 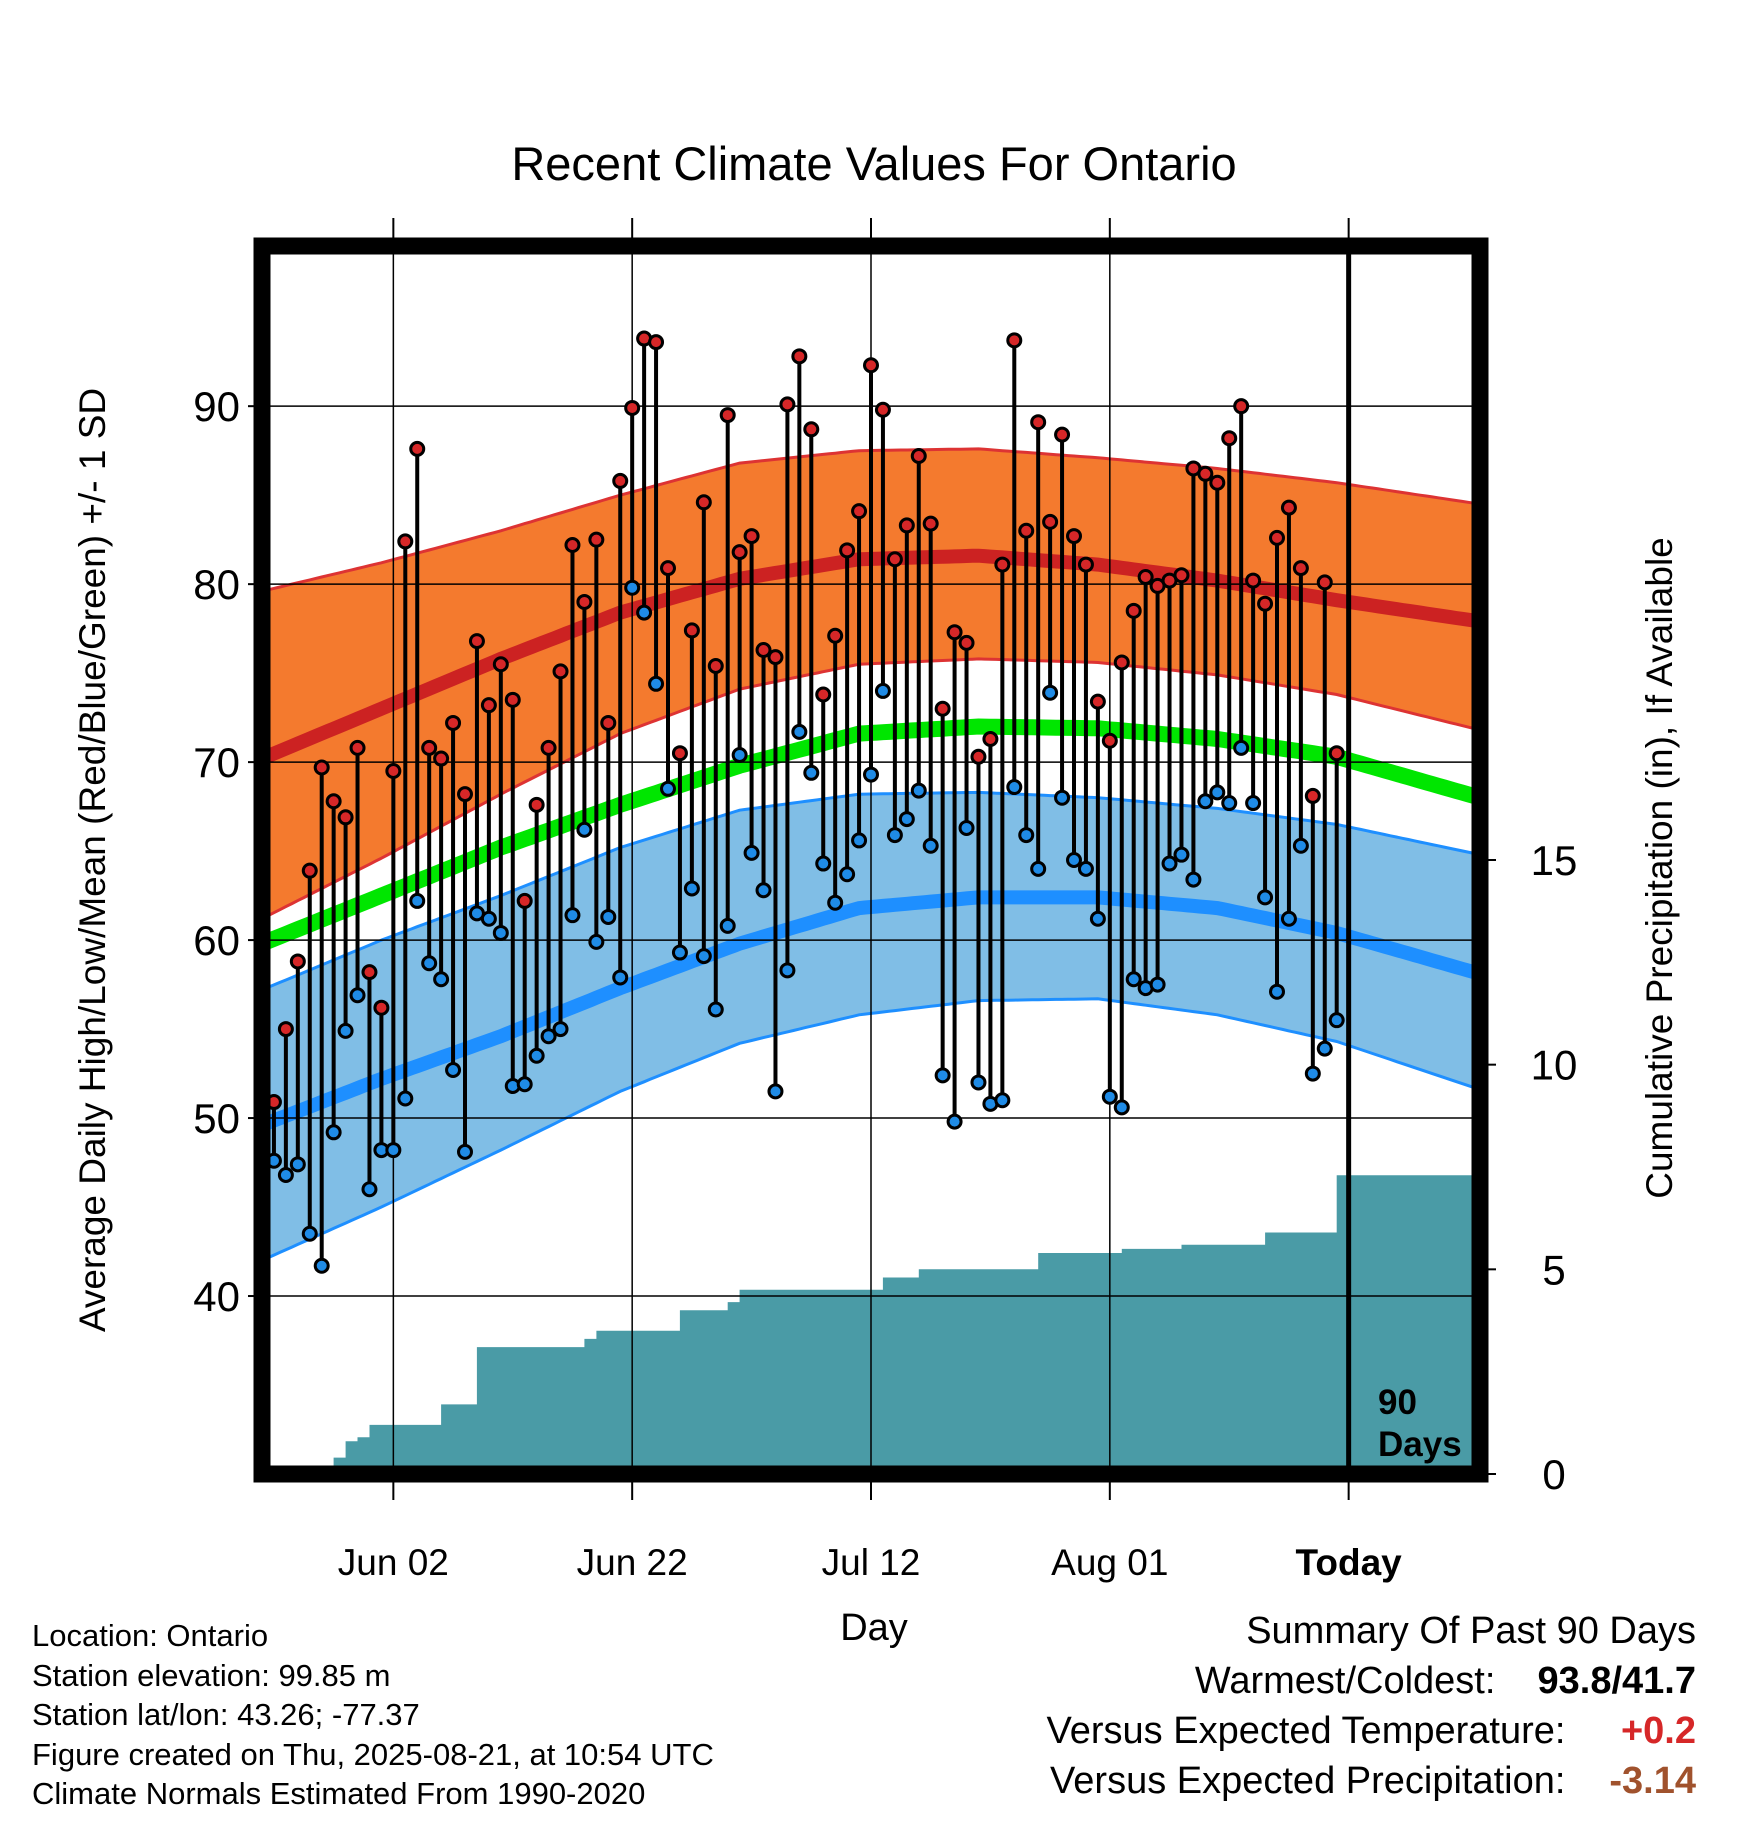 What do you see at coordinates (393, 1562) in the screenshot?
I see `x-tick-label: Jun 02` at bounding box center [393, 1562].